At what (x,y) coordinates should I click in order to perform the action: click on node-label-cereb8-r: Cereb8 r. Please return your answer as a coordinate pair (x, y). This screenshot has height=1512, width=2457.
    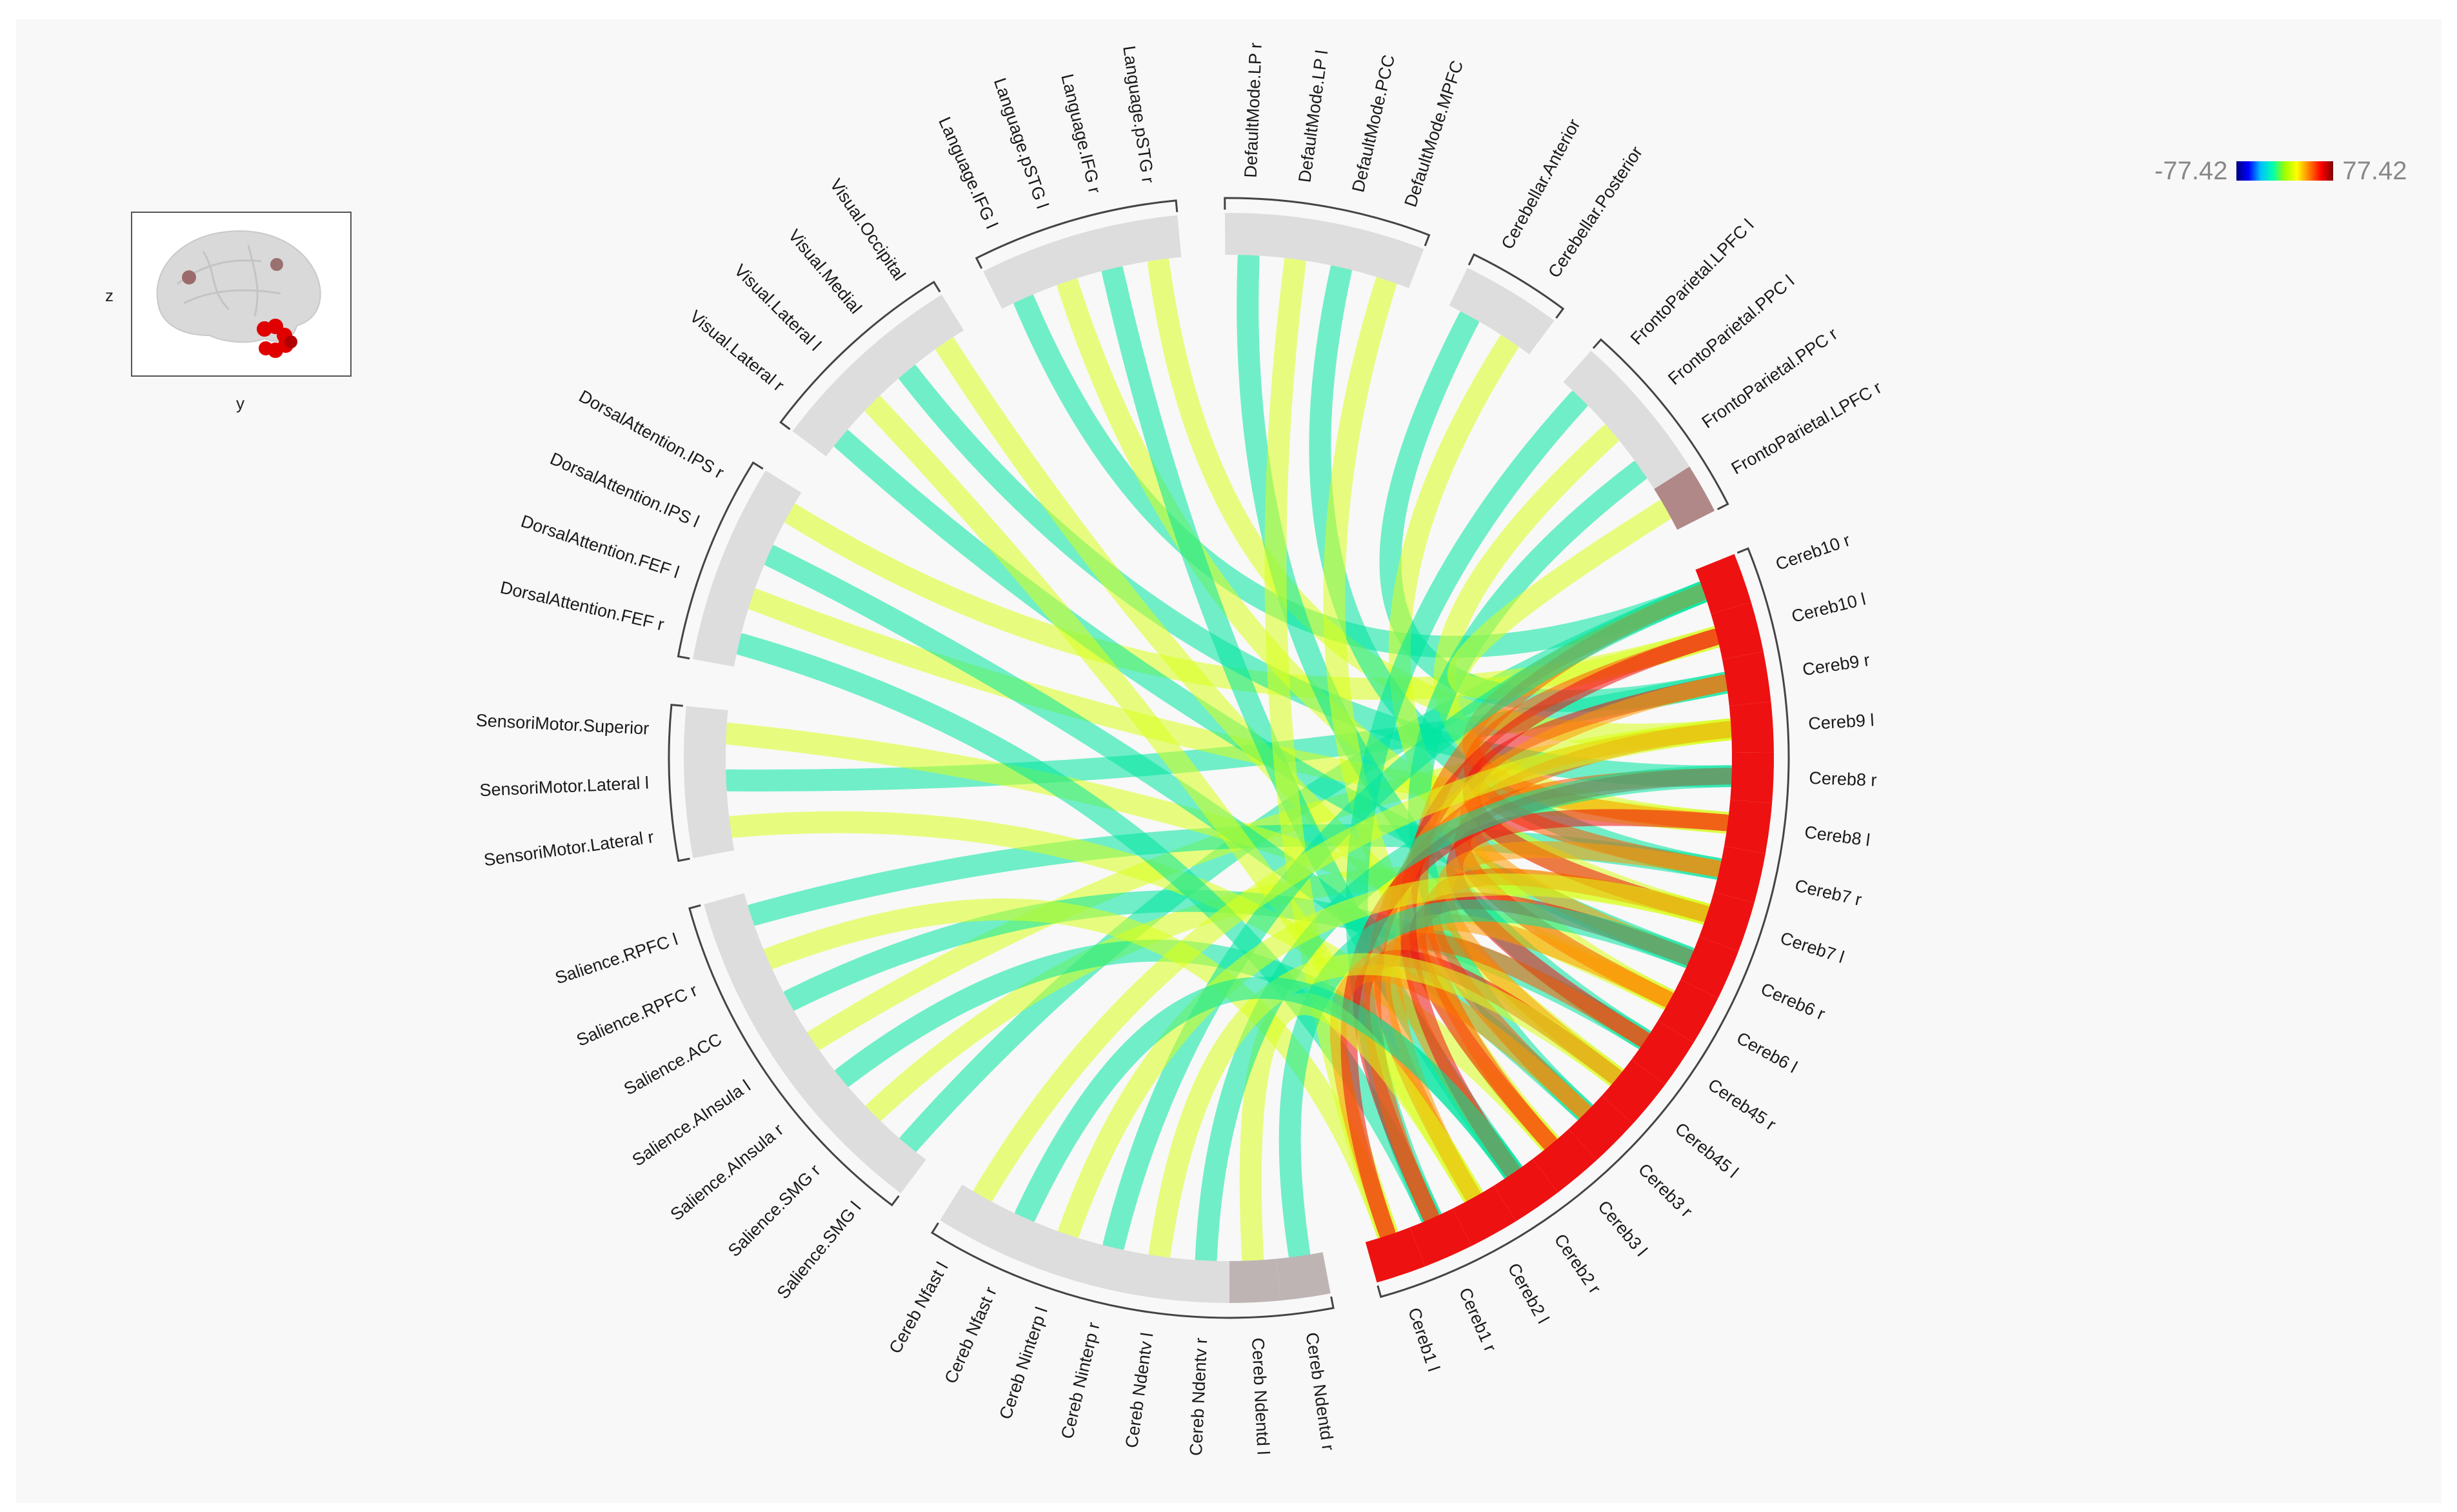
    Looking at the image, I should click on (1843, 779).